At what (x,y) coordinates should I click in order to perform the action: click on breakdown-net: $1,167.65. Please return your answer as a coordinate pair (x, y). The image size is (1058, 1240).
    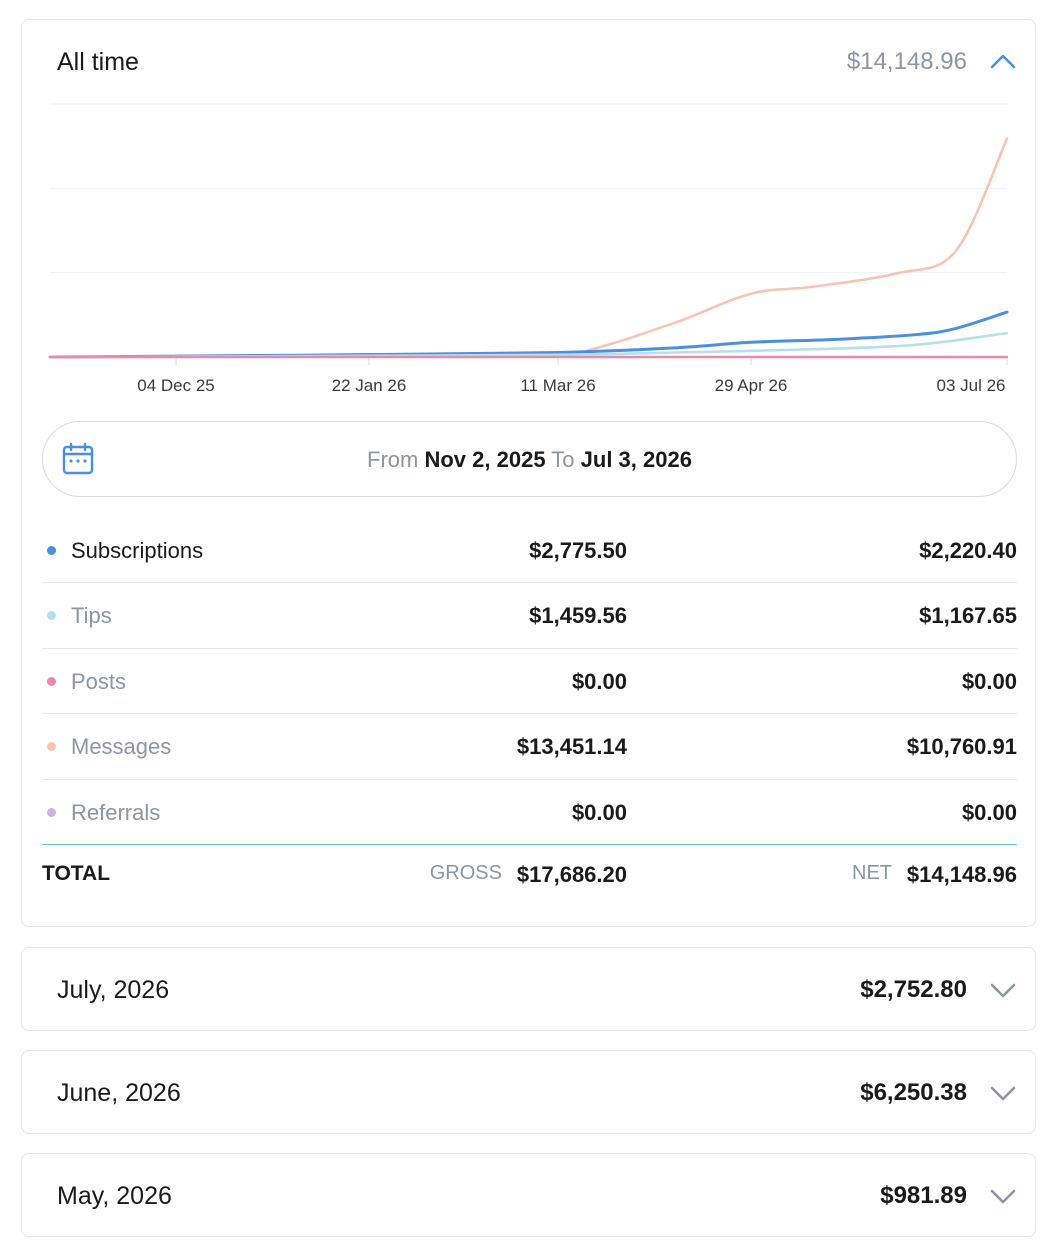
    Looking at the image, I should click on (968, 616).